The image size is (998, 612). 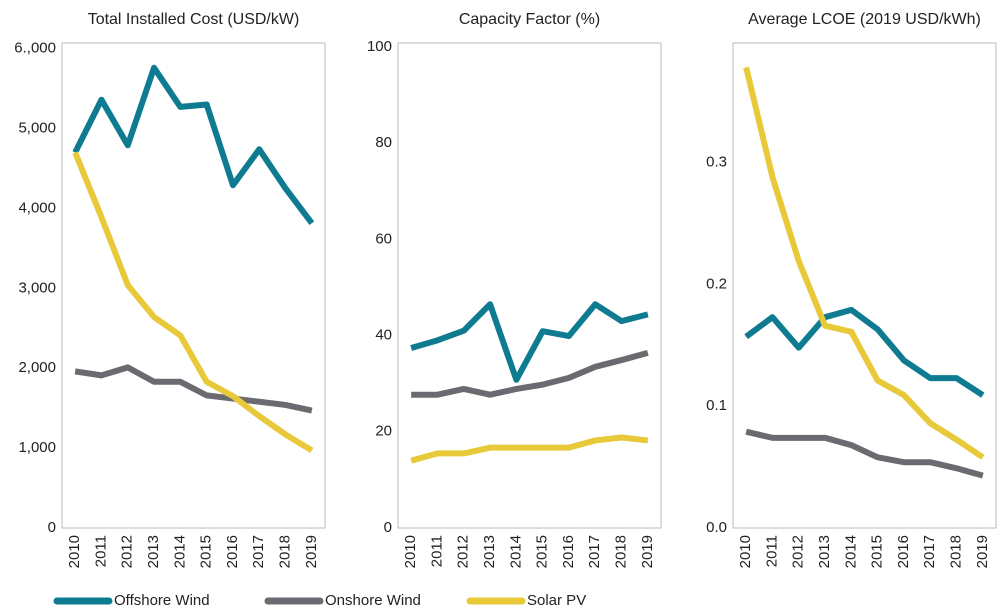 I want to click on legend-label: Solar PV, so click(x=556, y=600).